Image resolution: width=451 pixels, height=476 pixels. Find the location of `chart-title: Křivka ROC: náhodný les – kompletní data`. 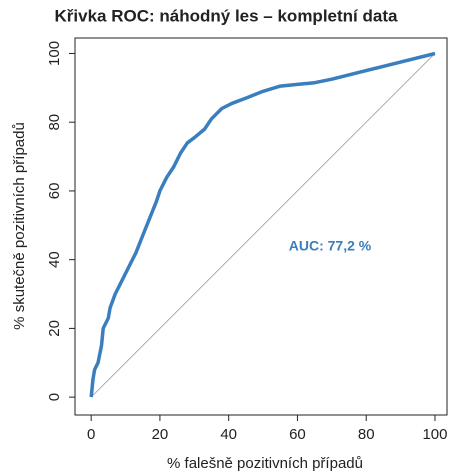

chart-title: Křivka ROC: náhodný les – kompletní data is located at coordinates (226, 15).